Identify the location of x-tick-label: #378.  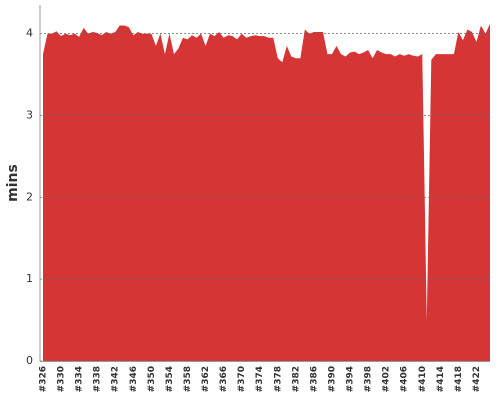
(278, 379).